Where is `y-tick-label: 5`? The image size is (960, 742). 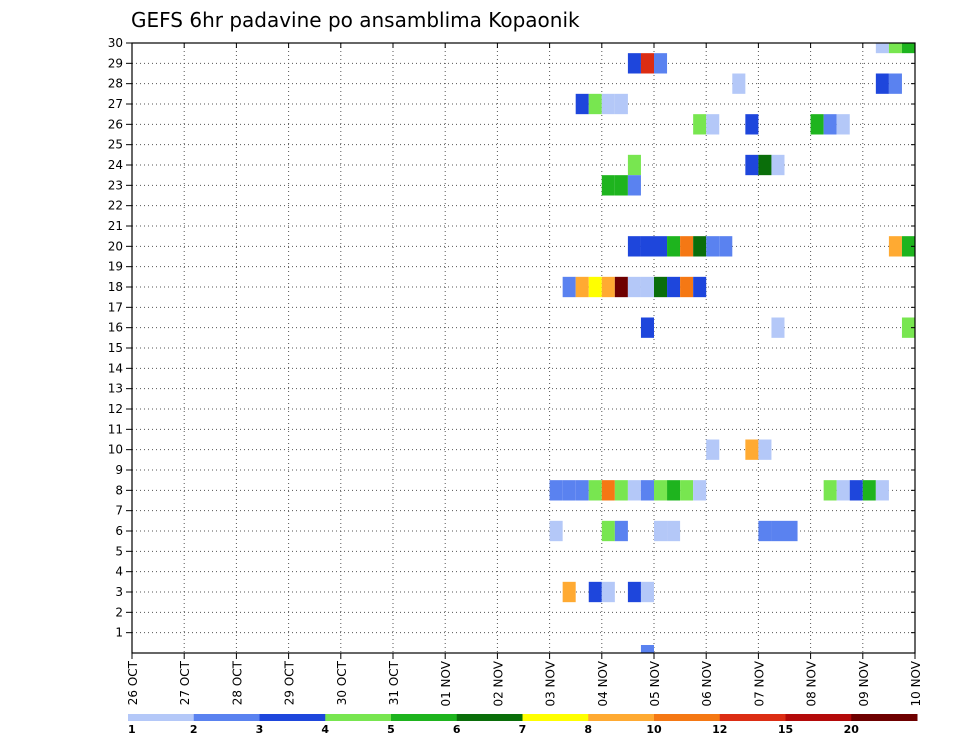 y-tick-label: 5 is located at coordinates (119, 551).